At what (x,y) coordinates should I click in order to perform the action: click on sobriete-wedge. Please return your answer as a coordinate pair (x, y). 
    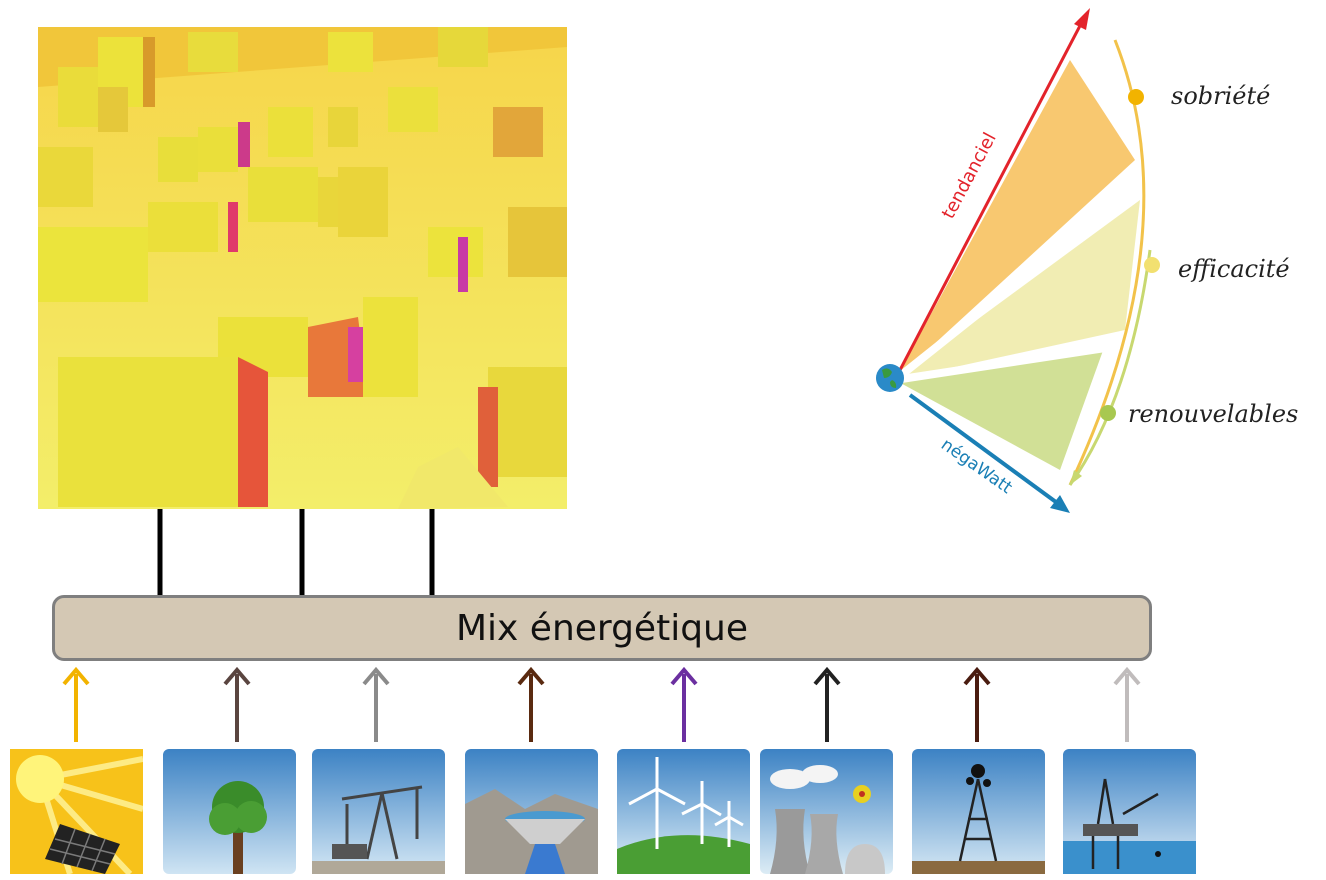
    Looking at the image, I should click on (1015, 220).